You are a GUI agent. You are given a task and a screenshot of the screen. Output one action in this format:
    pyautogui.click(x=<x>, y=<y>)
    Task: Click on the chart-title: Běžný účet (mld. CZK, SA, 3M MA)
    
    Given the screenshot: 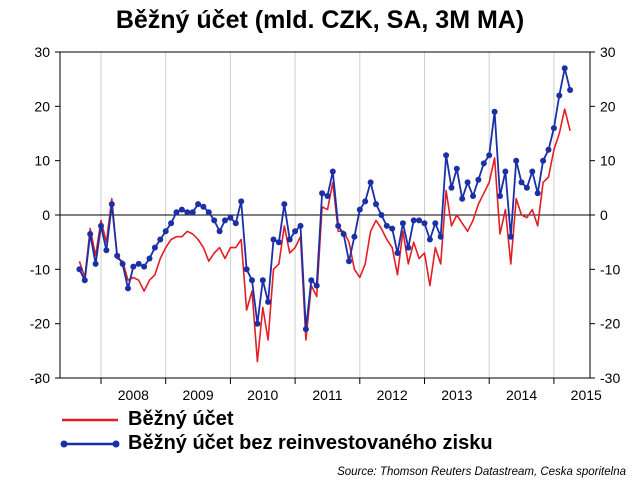 What is the action you would take?
    pyautogui.click(x=320, y=20)
    